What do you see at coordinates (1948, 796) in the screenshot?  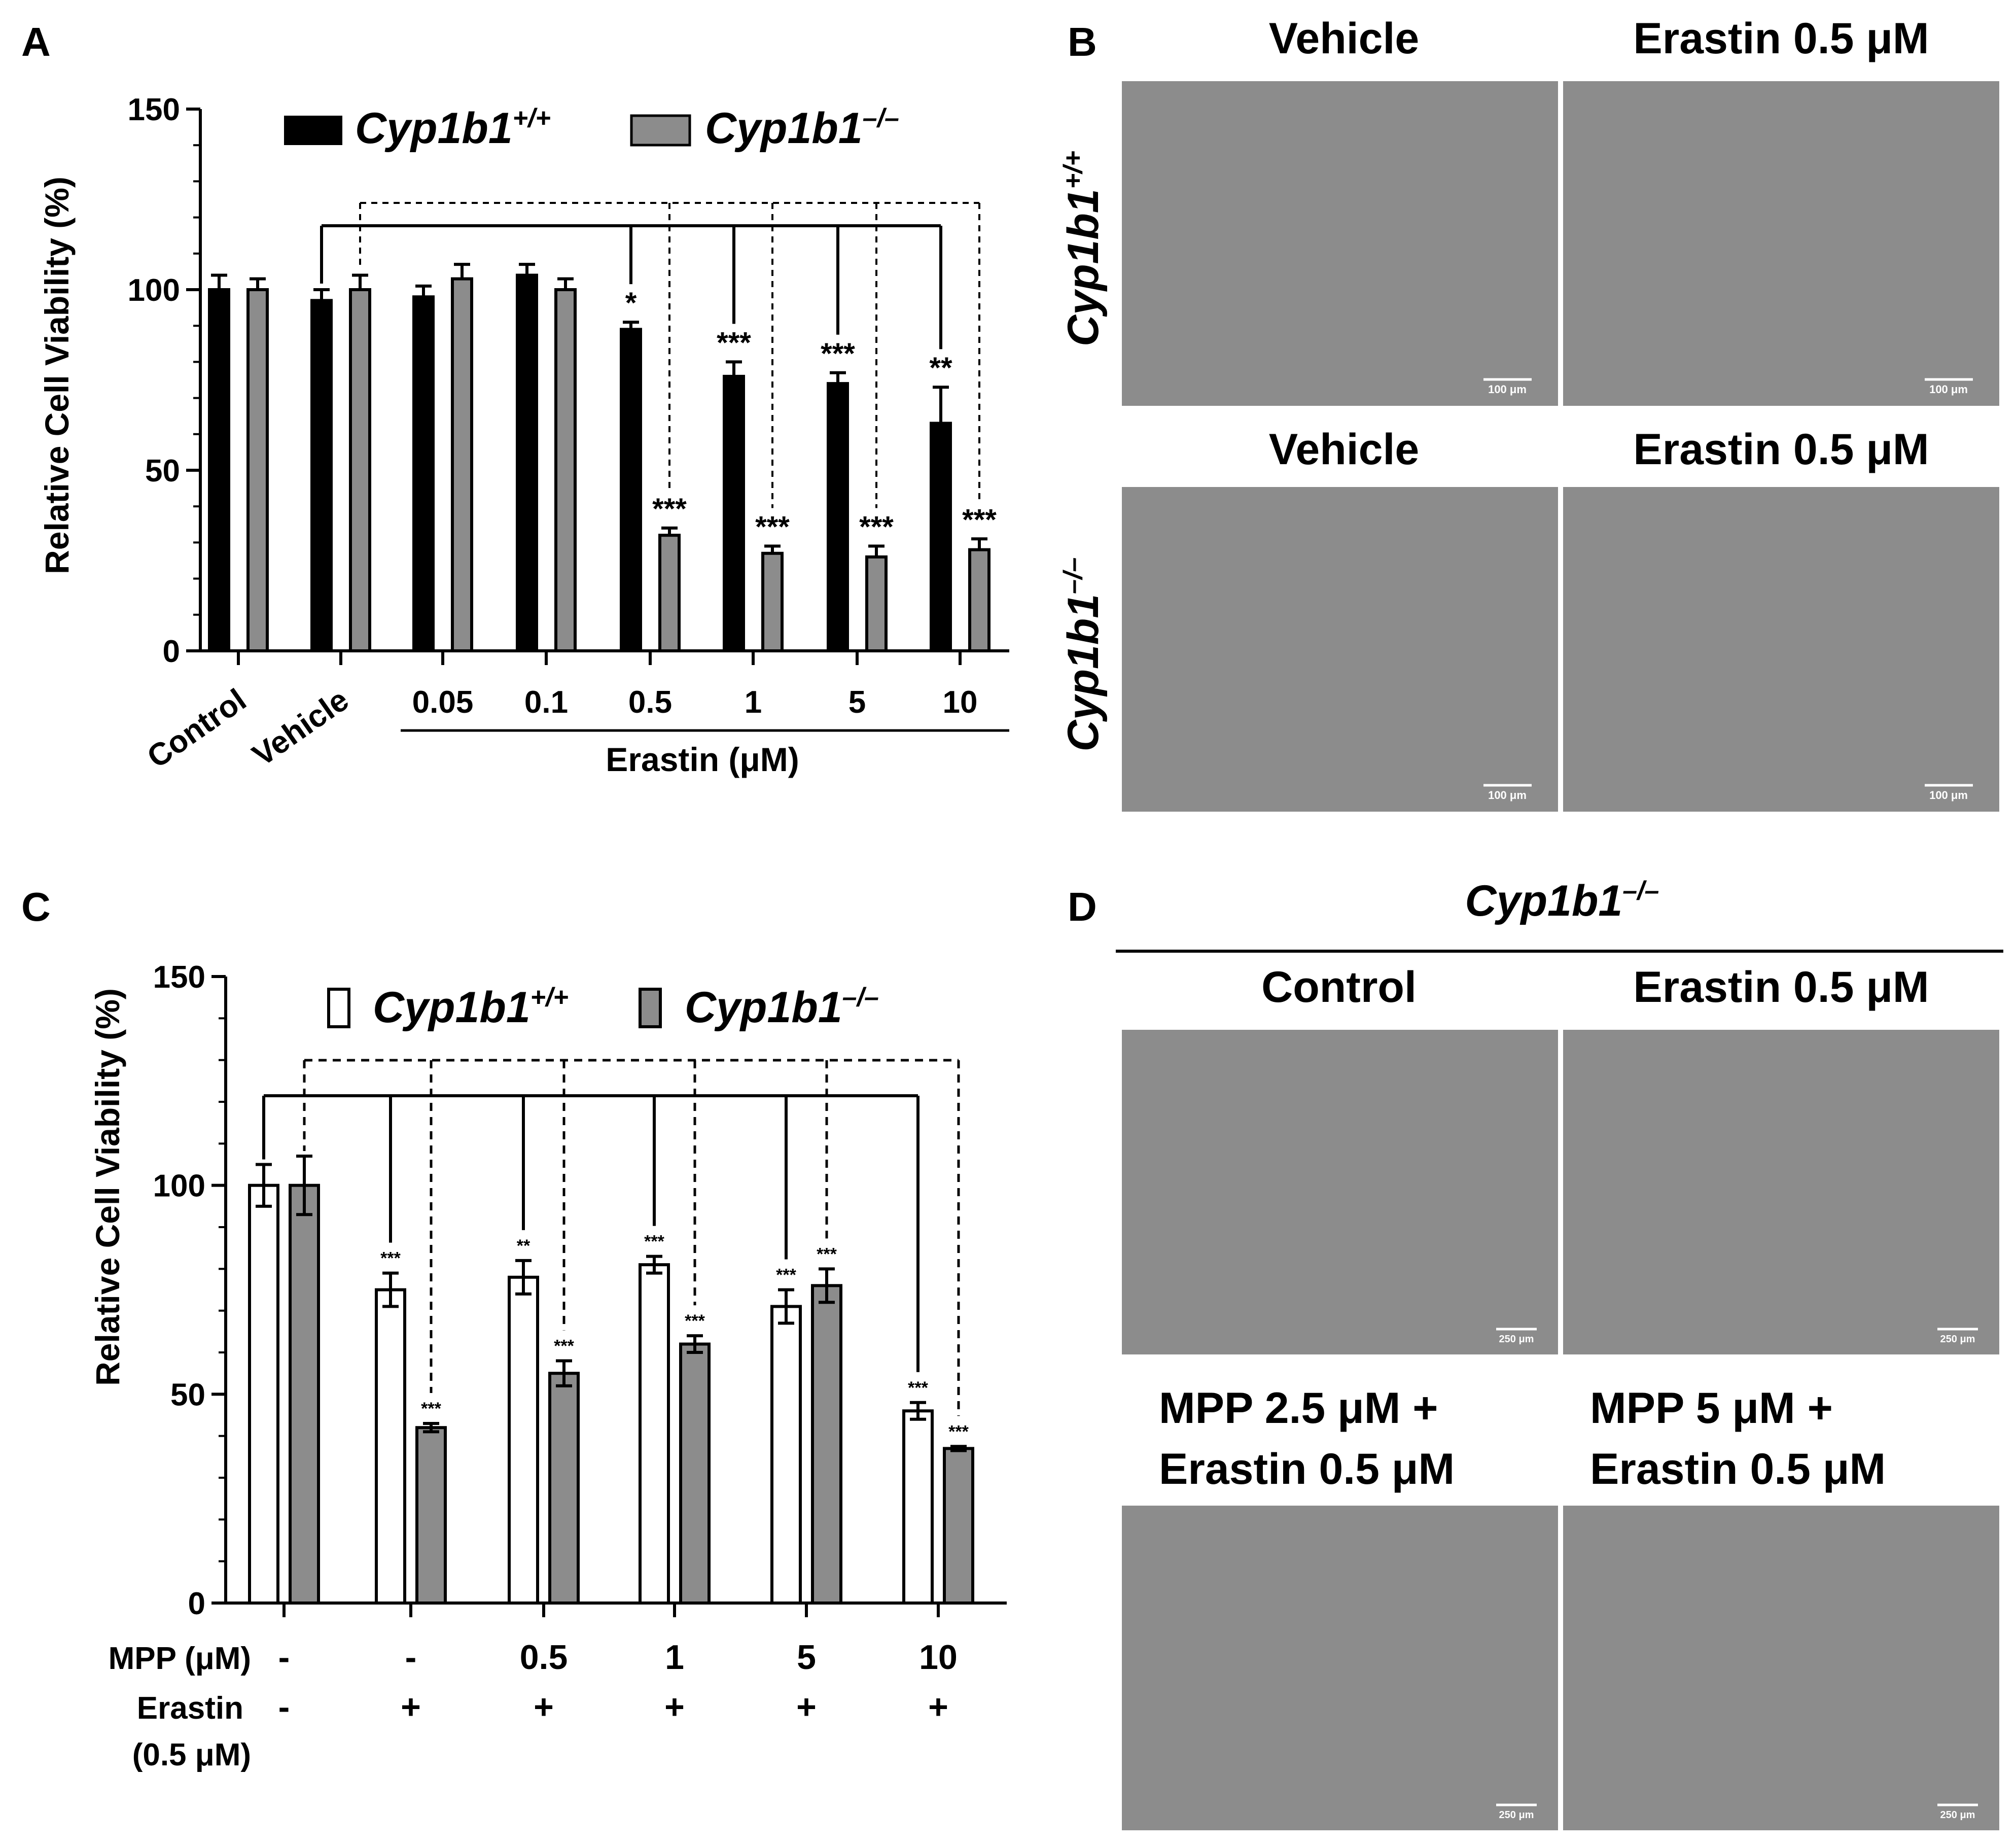 I see `scale-bar-b-4-label: 100 μm` at bounding box center [1948, 796].